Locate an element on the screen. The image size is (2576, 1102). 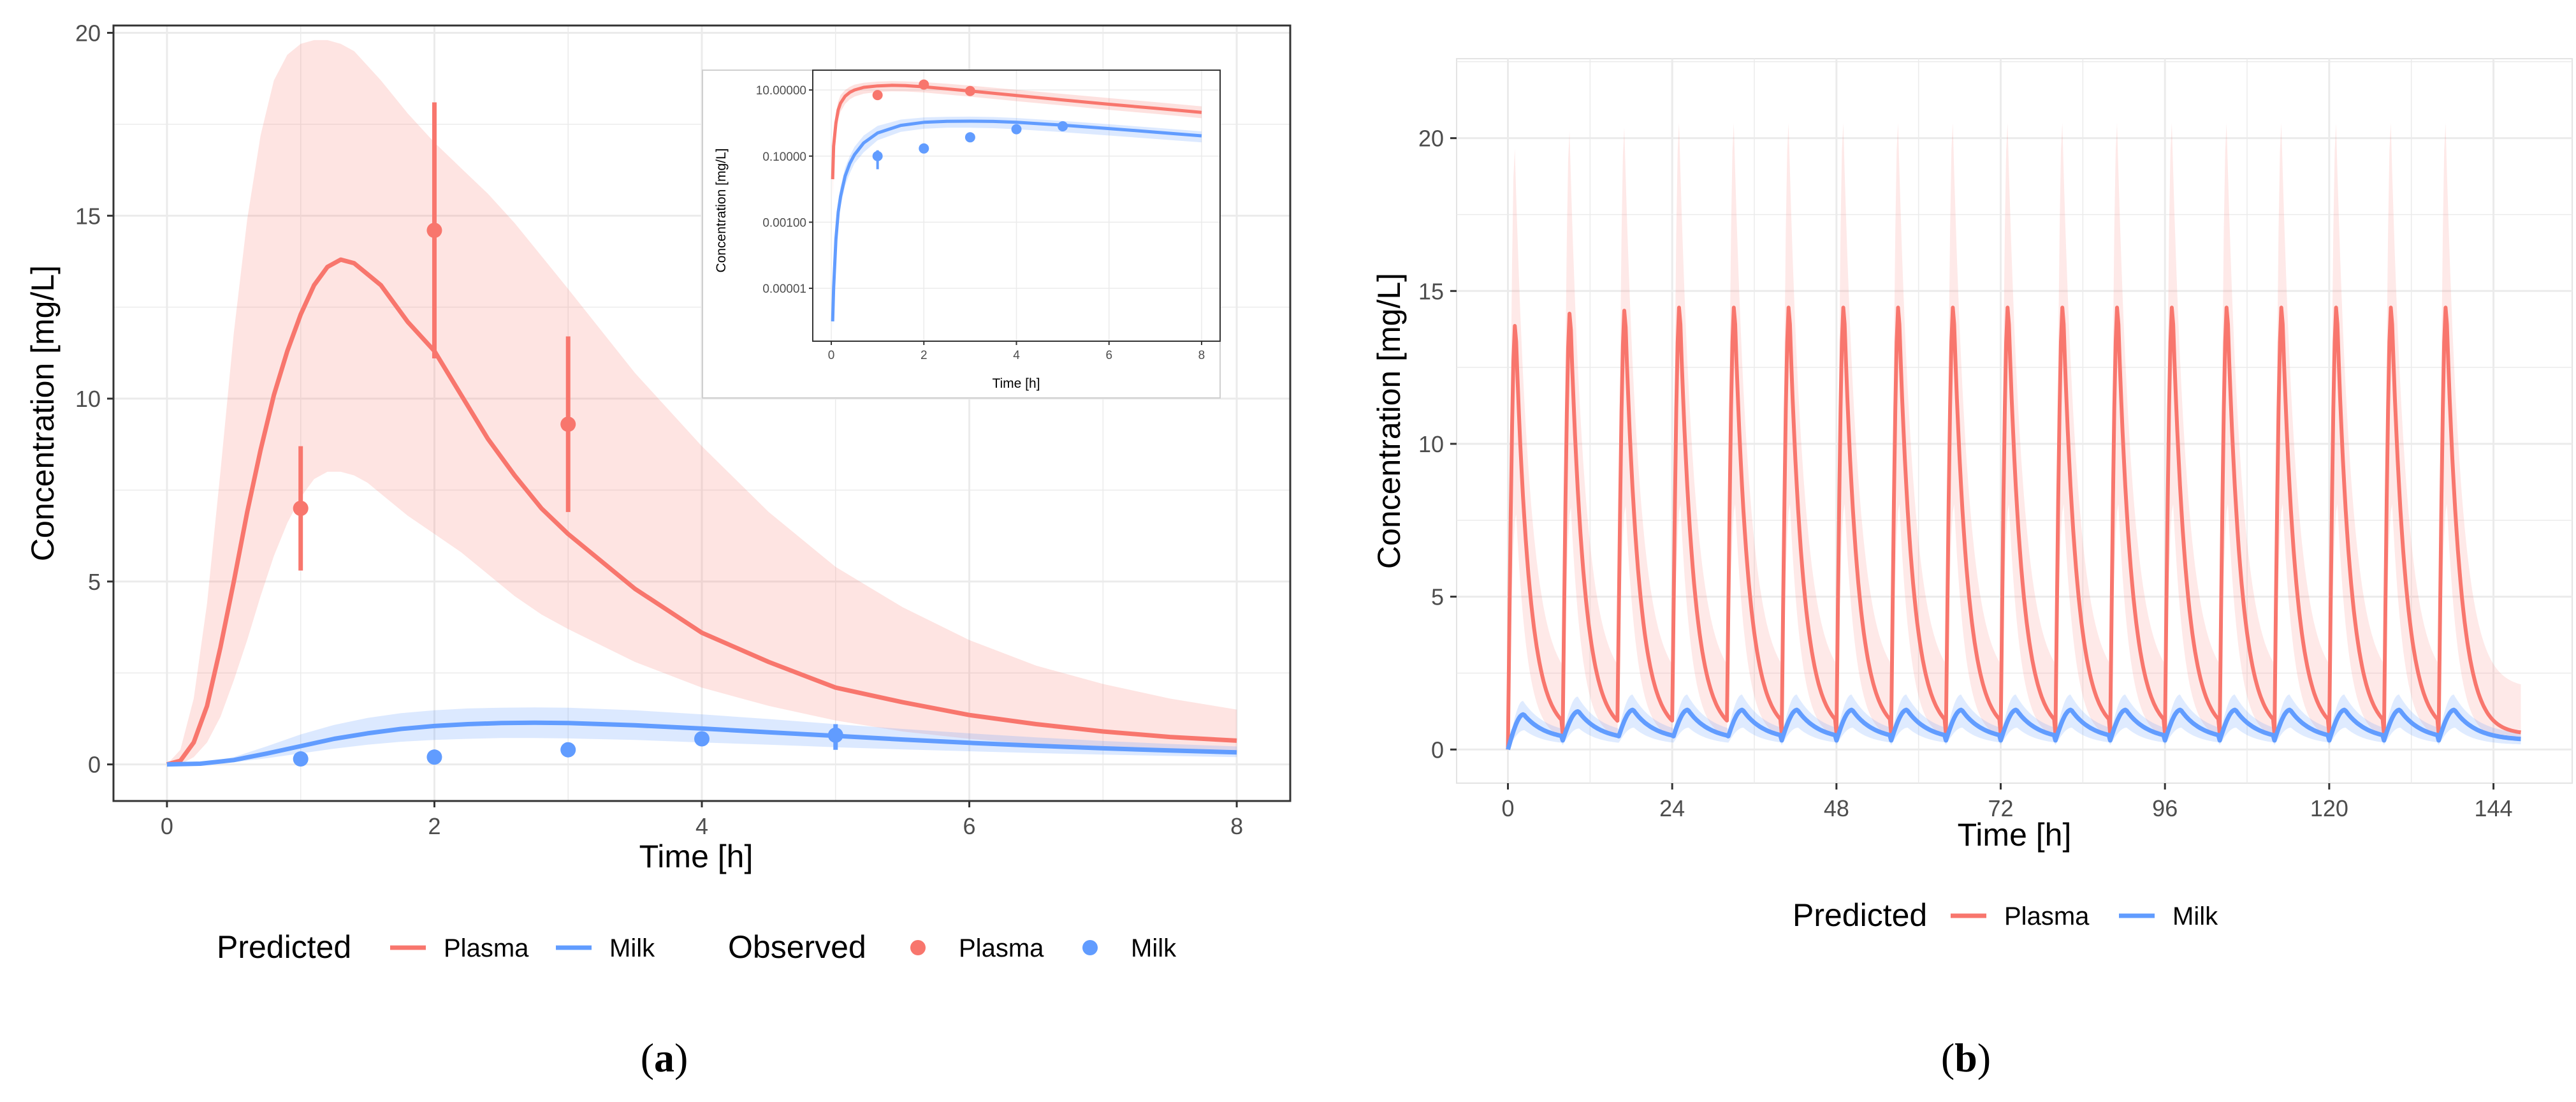
inset-lines is located at coordinates (1016, 203).